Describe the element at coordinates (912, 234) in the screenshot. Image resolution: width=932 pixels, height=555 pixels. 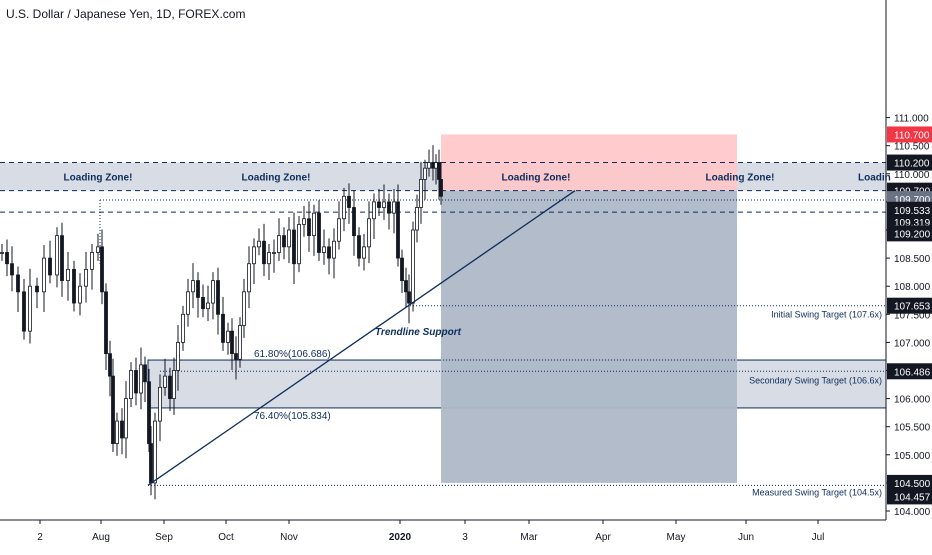
I see `price-badge-label-6: 109.200` at that location.